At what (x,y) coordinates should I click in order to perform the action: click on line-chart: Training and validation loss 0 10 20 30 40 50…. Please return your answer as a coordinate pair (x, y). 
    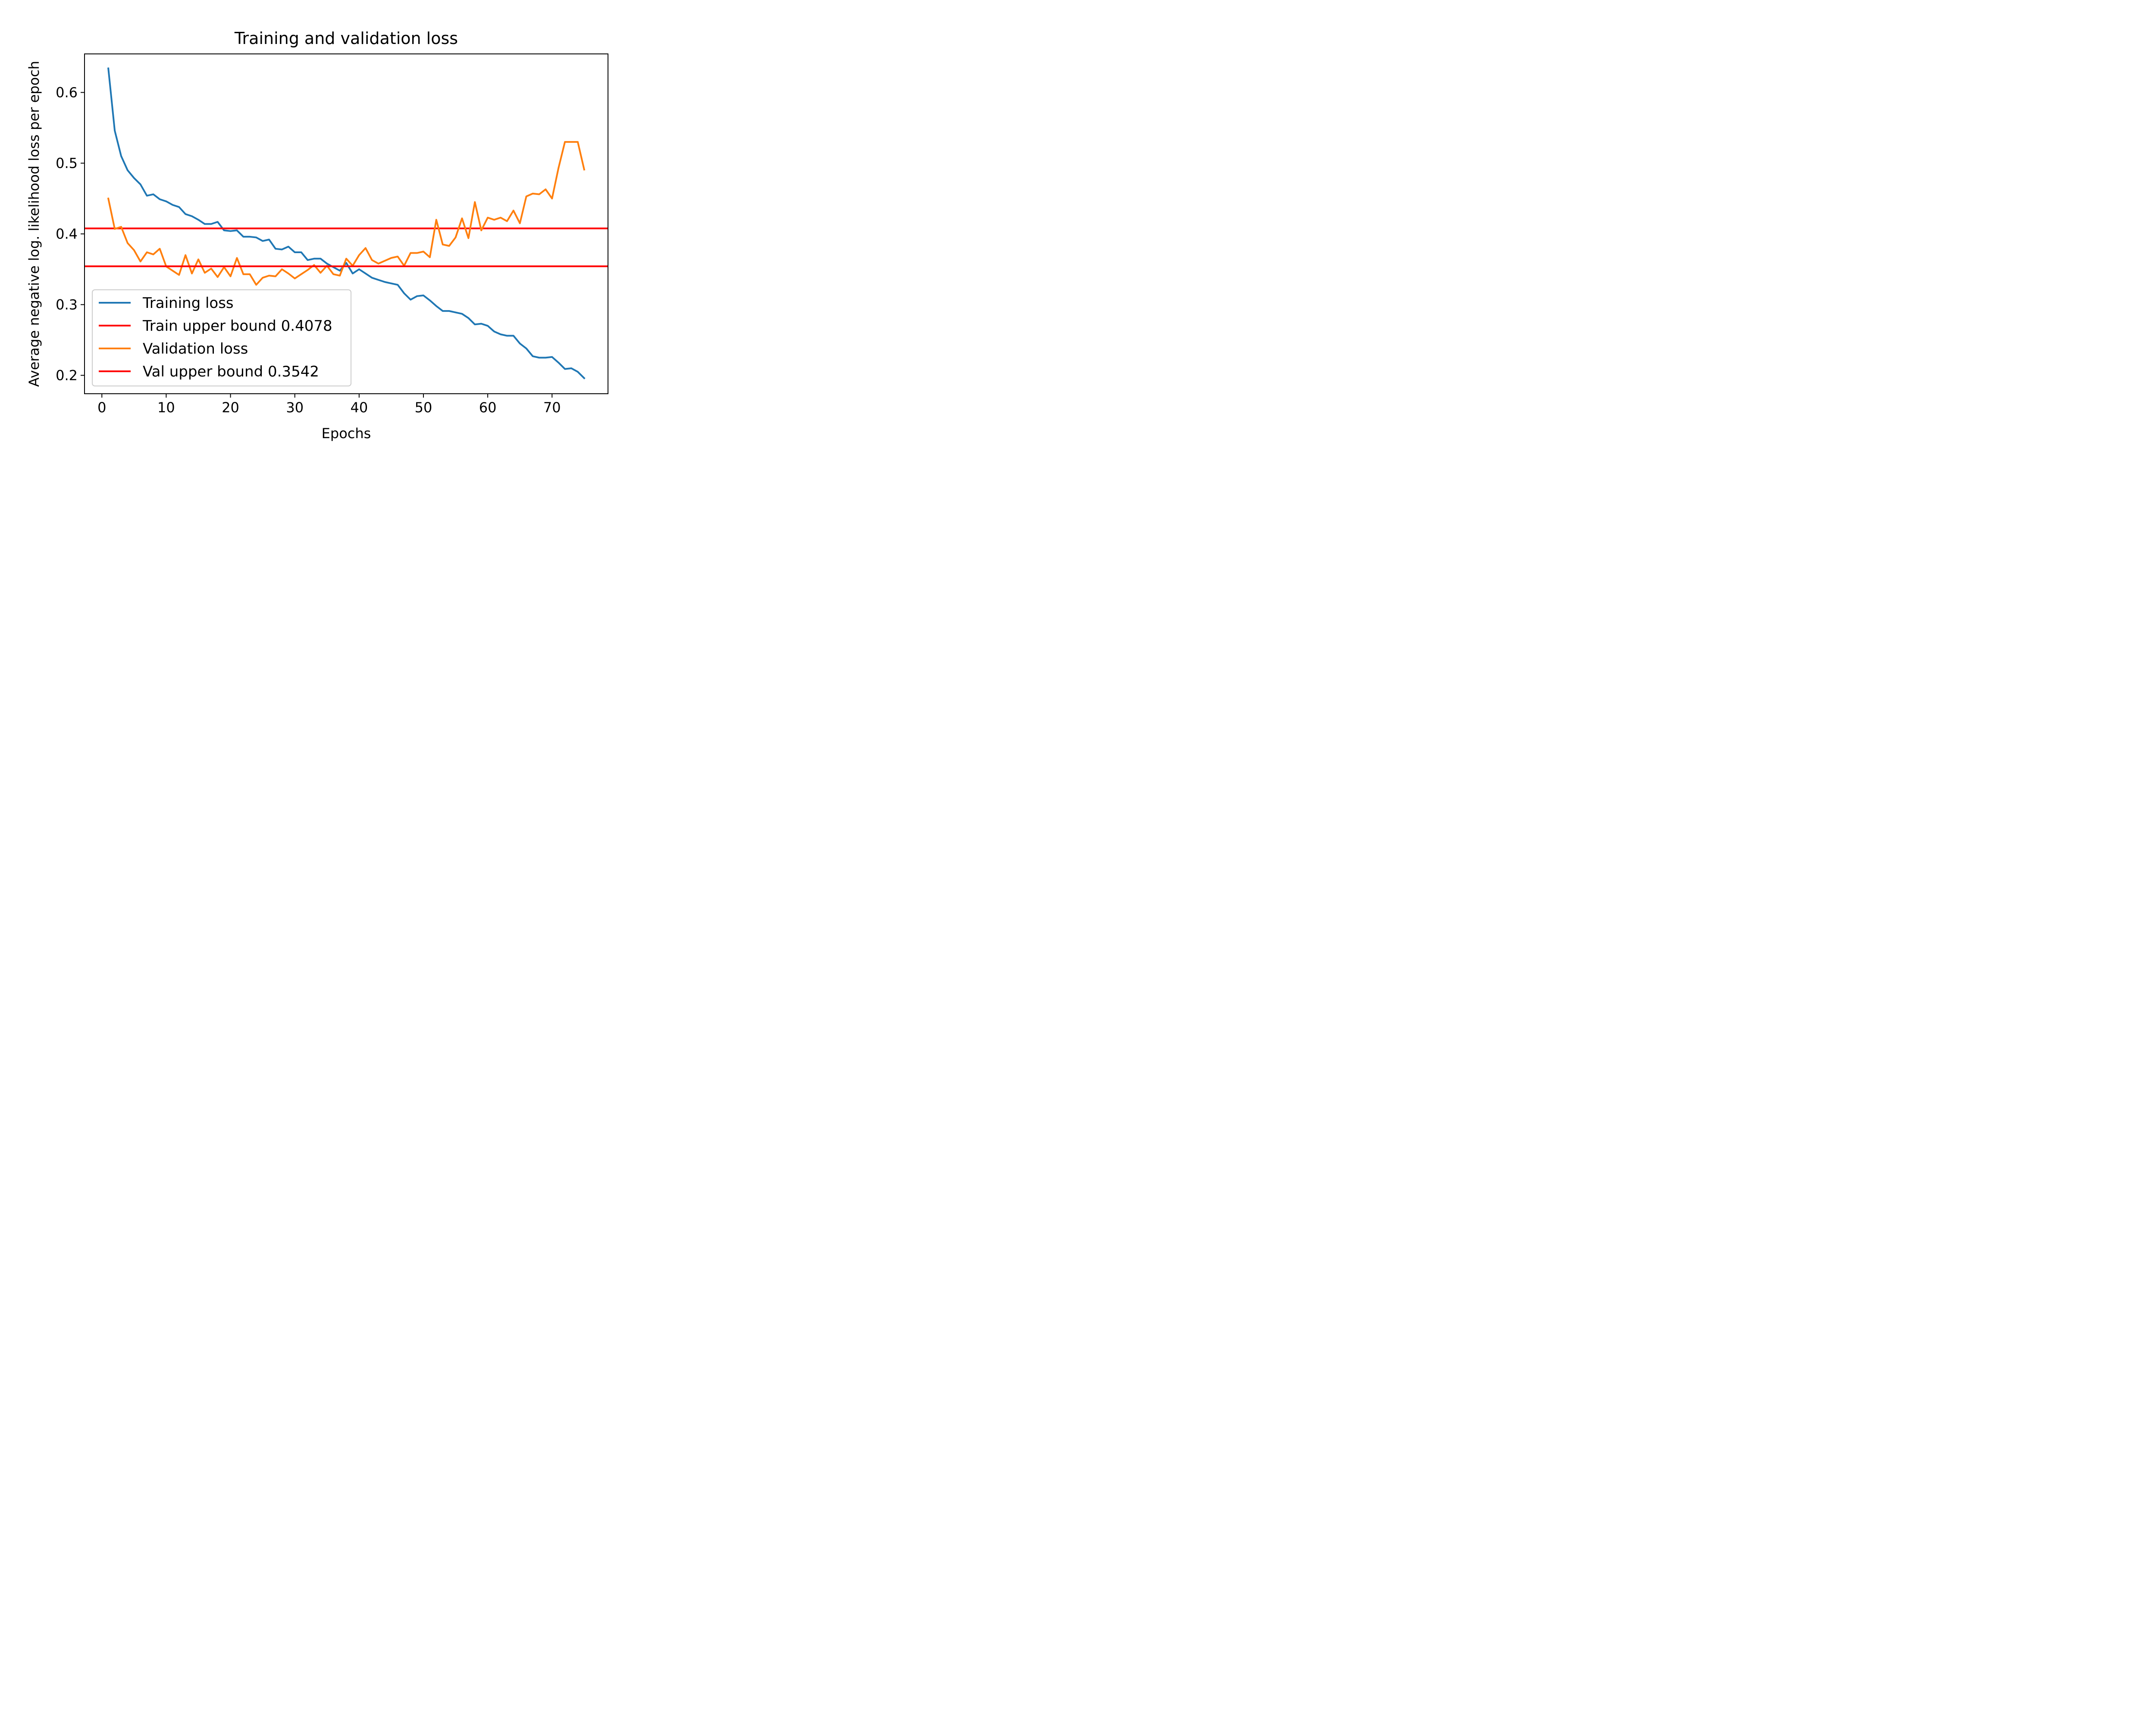
    Looking at the image, I should click on (333, 224).